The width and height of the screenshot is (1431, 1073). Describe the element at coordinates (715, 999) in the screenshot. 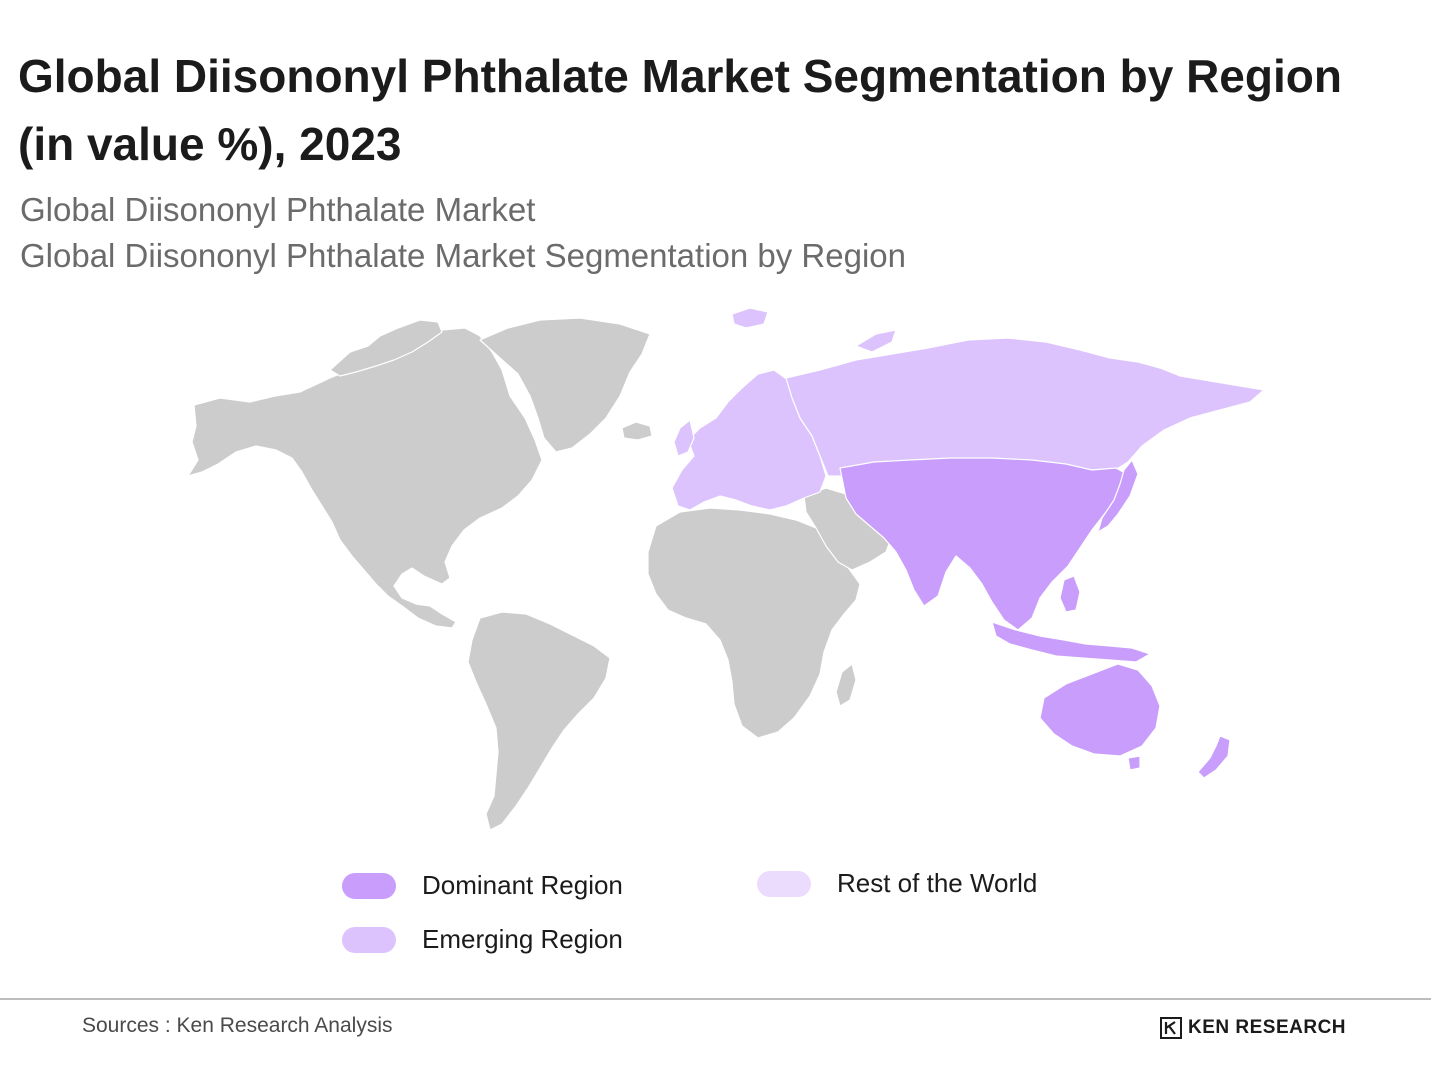

I see `footer-divider` at that location.